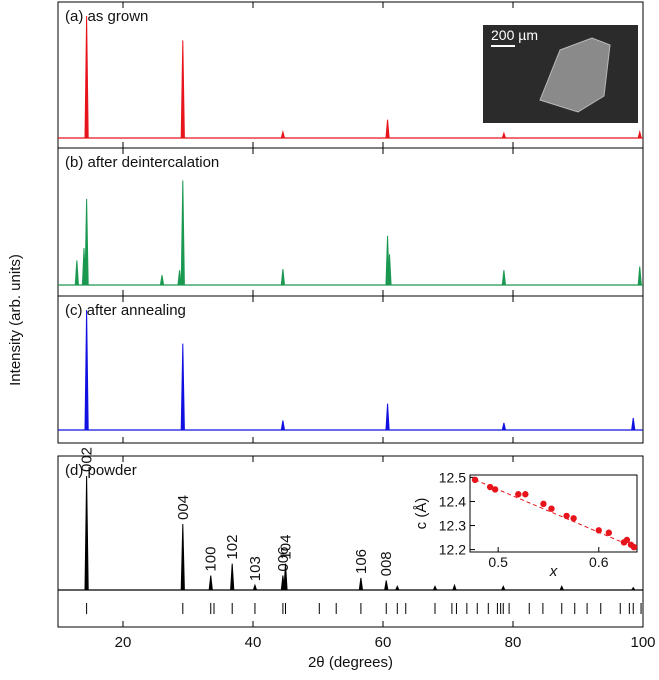 The width and height of the screenshot is (659, 680). Describe the element at coordinates (386, 563) in the screenshot. I see `peak-label: 008` at that location.